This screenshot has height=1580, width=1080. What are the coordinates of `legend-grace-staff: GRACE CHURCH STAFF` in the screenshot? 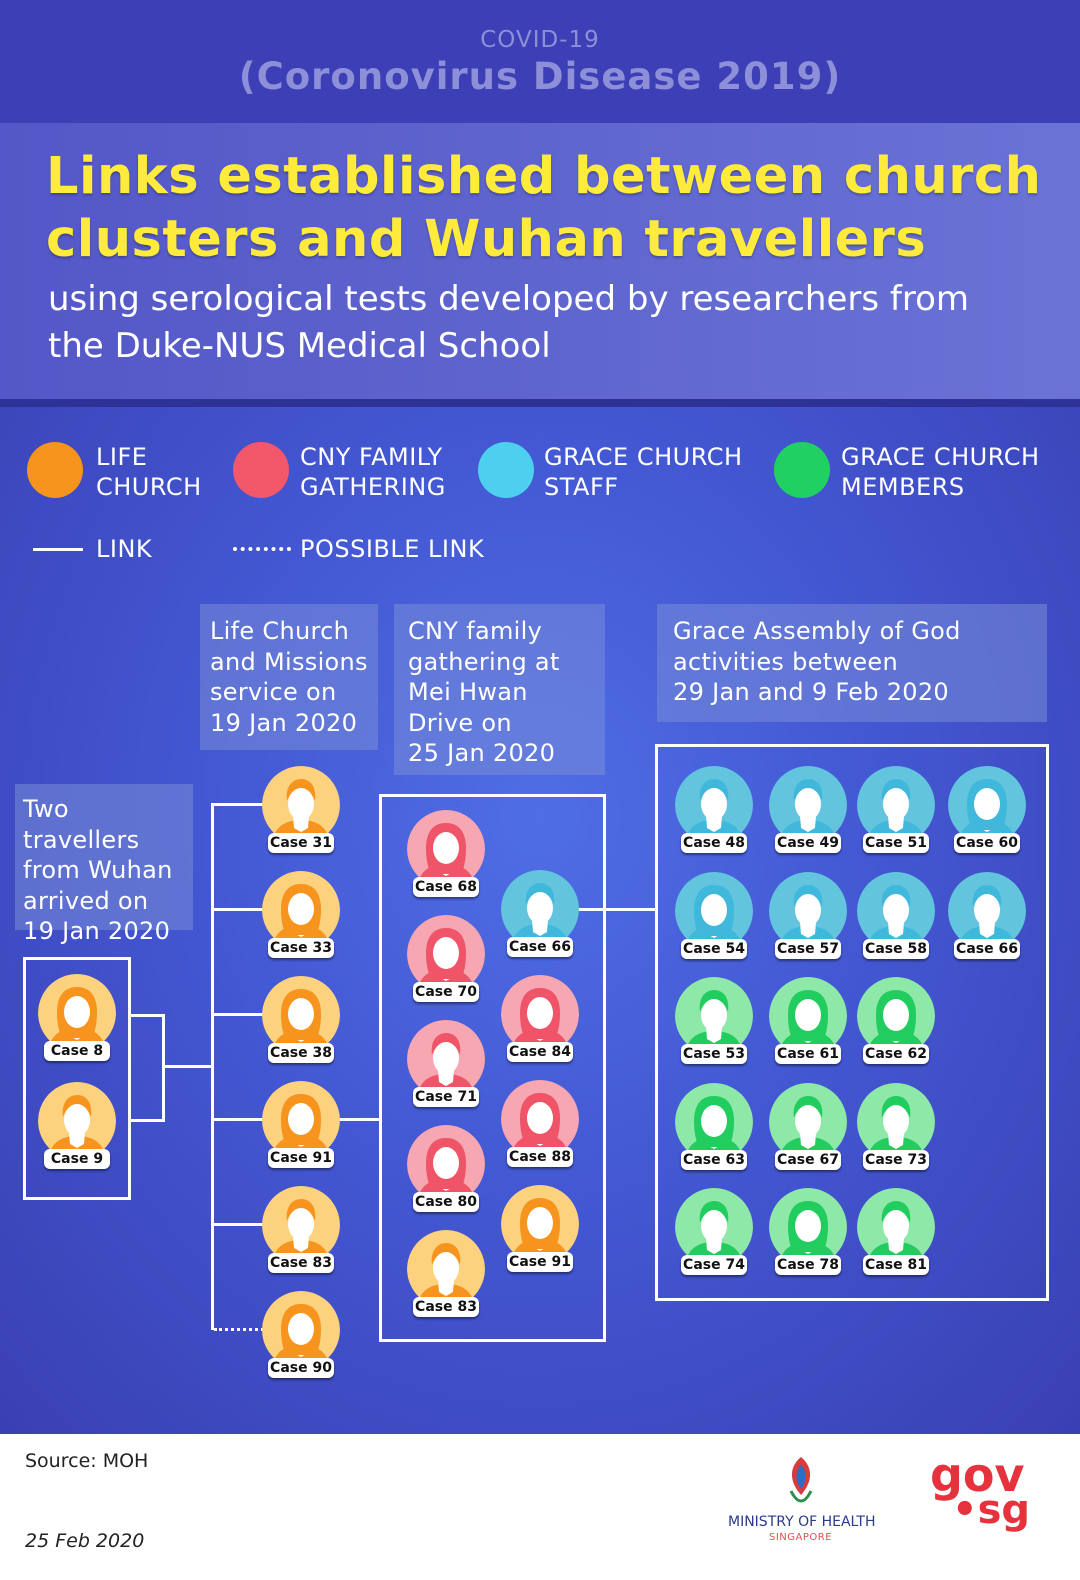 It's located at (643, 472).